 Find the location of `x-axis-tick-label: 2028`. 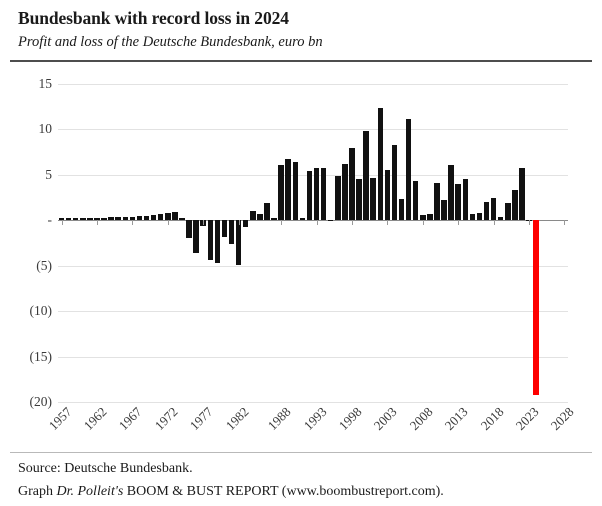

x-axis-tick-label: 2028 is located at coordinates (563, 418).